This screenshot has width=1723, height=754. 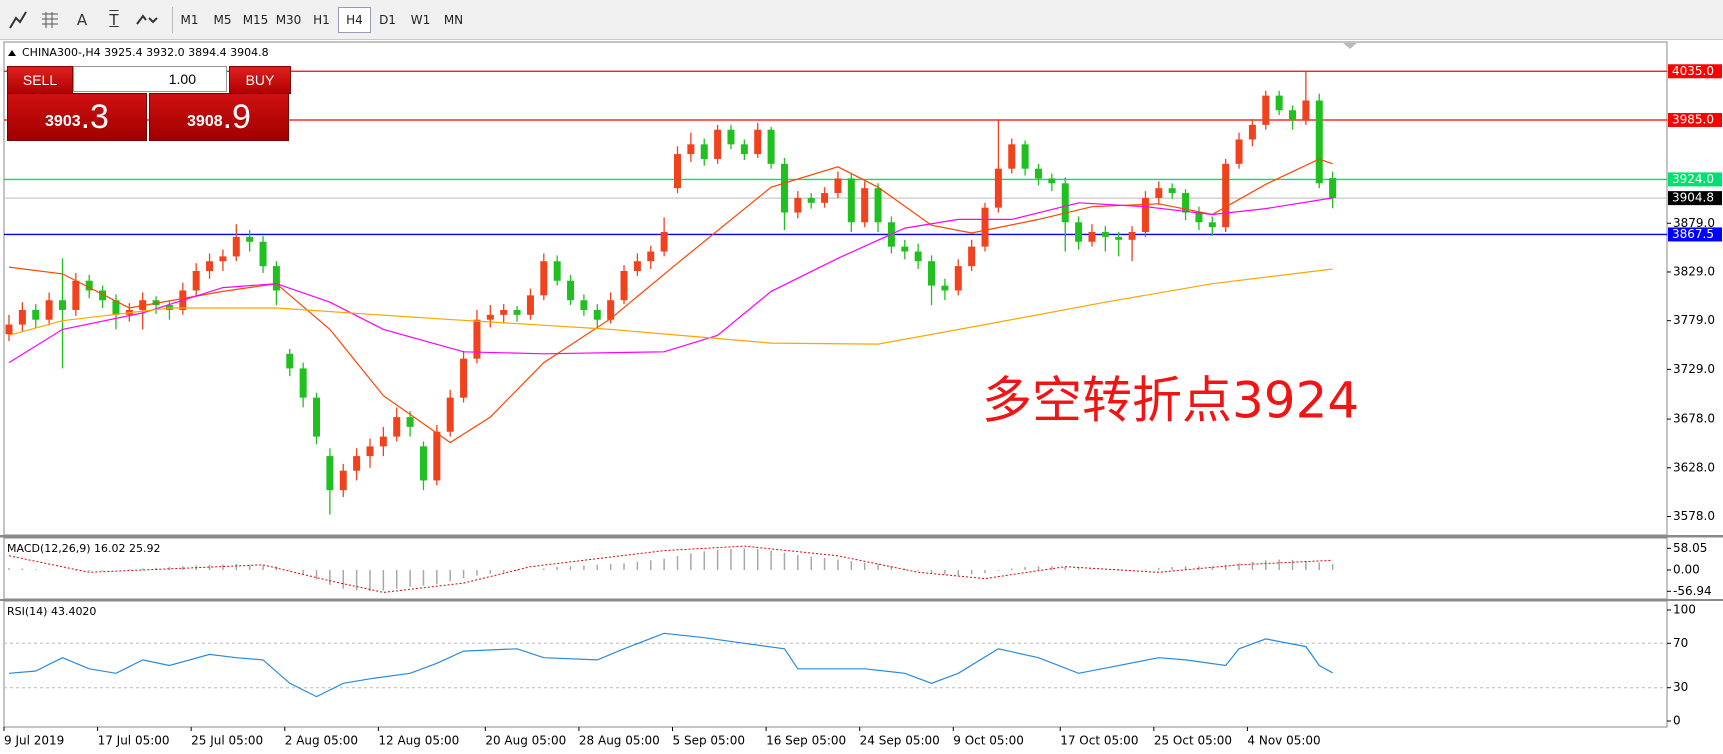 What do you see at coordinates (1694, 419) in the screenshot?
I see `y-tick-label: 3678.0` at bounding box center [1694, 419].